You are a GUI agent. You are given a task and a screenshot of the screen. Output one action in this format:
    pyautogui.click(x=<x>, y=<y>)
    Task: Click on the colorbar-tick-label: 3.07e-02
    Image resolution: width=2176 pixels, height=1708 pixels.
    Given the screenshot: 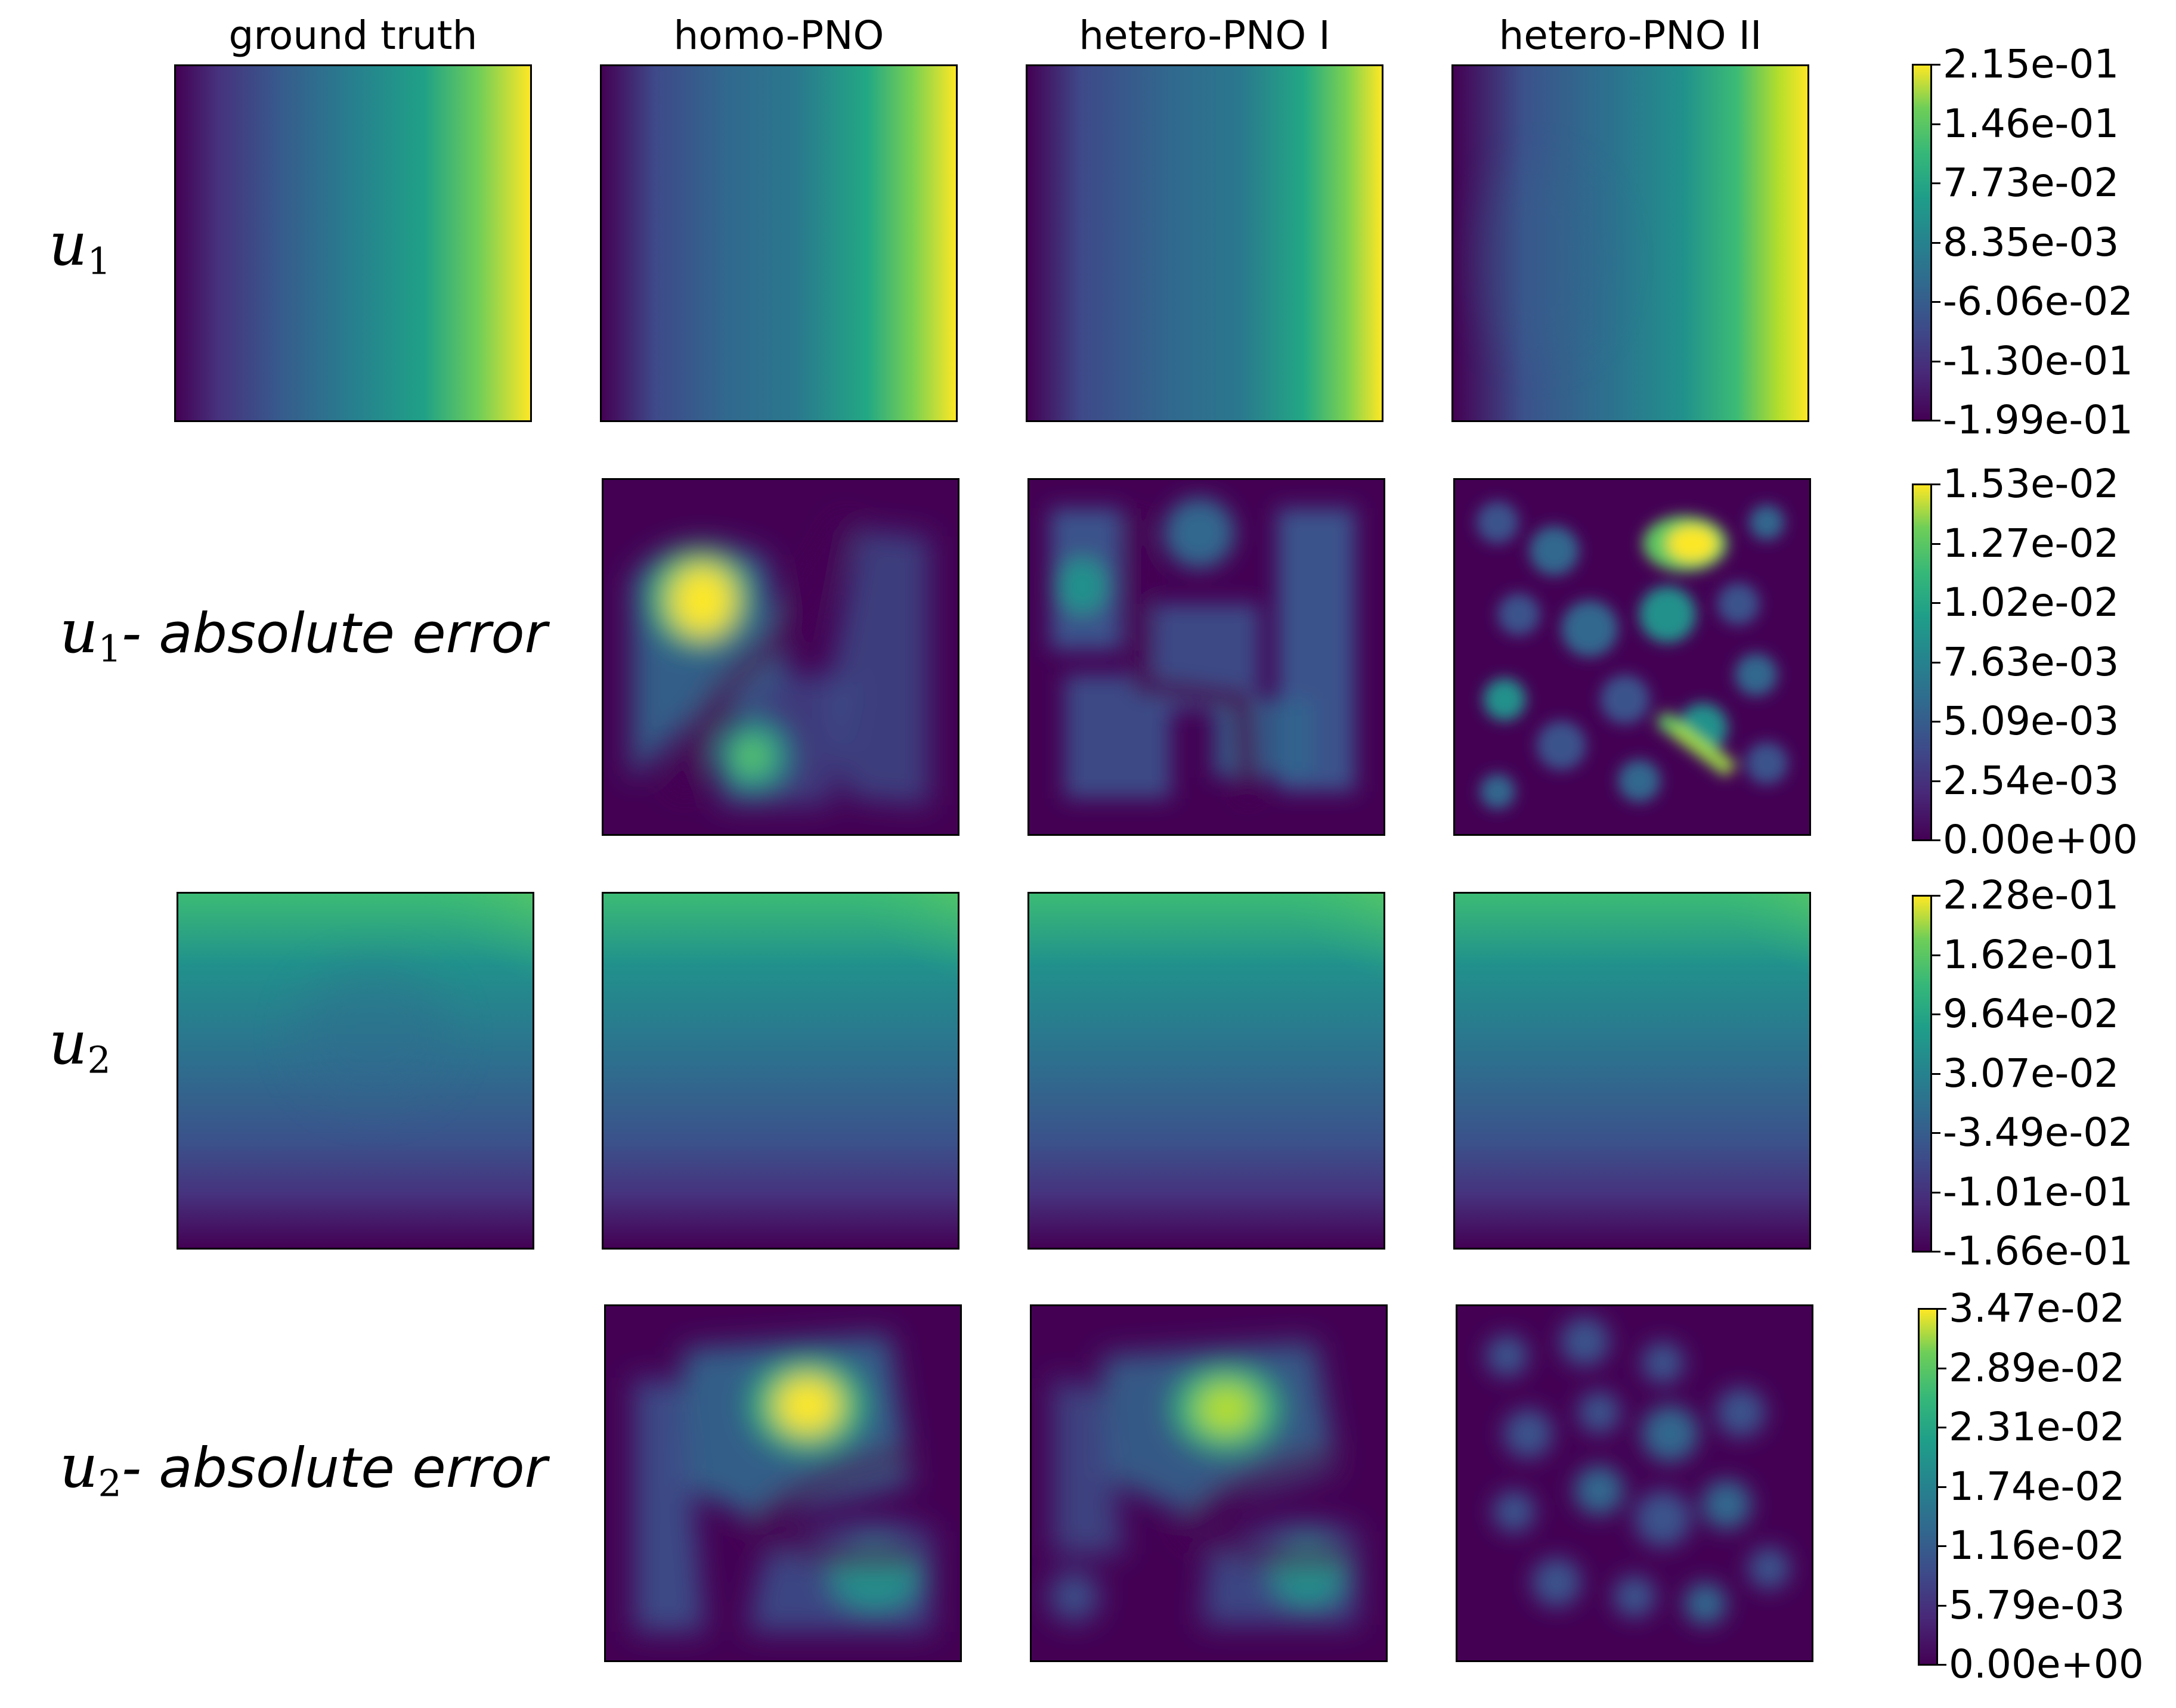 What is the action you would take?
    pyautogui.click(x=2031, y=1073)
    